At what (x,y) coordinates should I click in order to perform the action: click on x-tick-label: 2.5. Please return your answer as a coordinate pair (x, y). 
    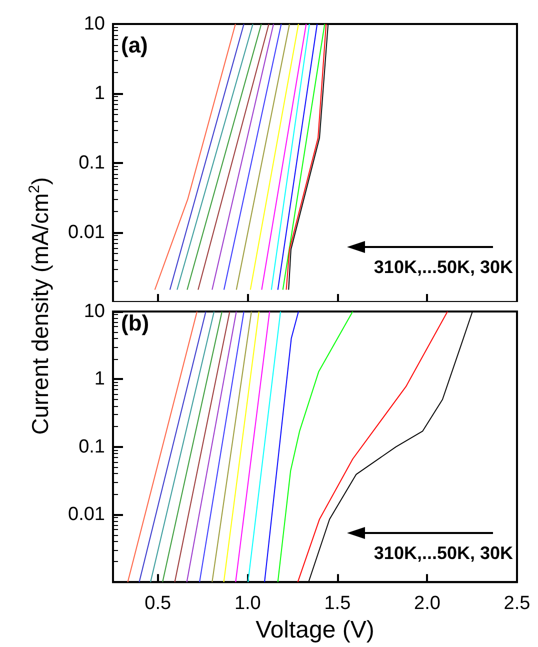
    Looking at the image, I should click on (517, 603).